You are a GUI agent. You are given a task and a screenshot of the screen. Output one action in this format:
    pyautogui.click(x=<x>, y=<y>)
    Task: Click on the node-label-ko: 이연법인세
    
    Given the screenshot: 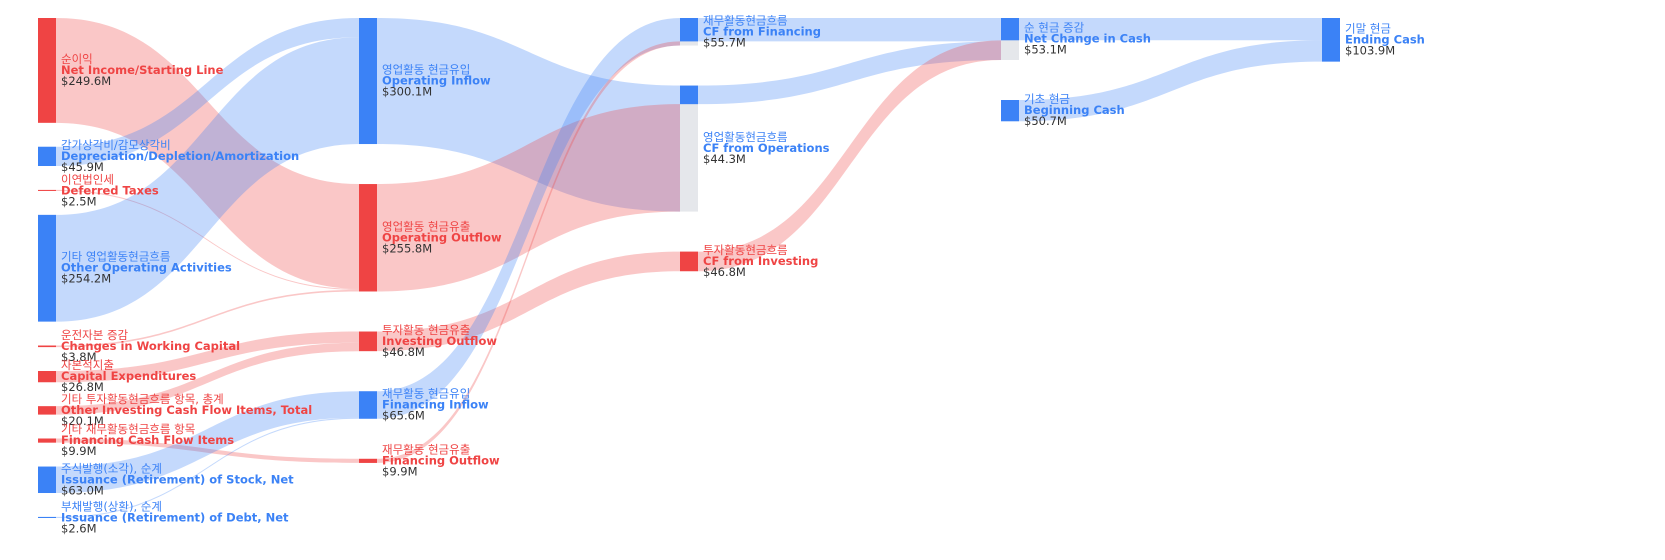 What is the action you would take?
    pyautogui.click(x=87, y=179)
    